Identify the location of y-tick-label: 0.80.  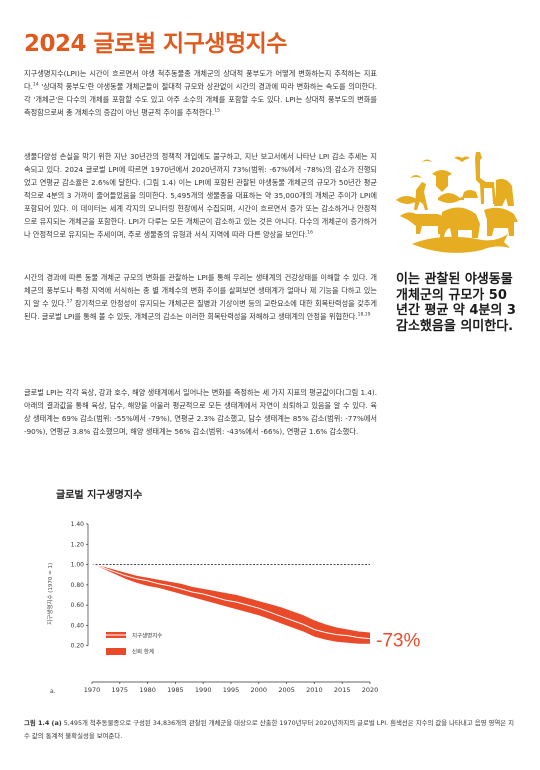
(78, 585).